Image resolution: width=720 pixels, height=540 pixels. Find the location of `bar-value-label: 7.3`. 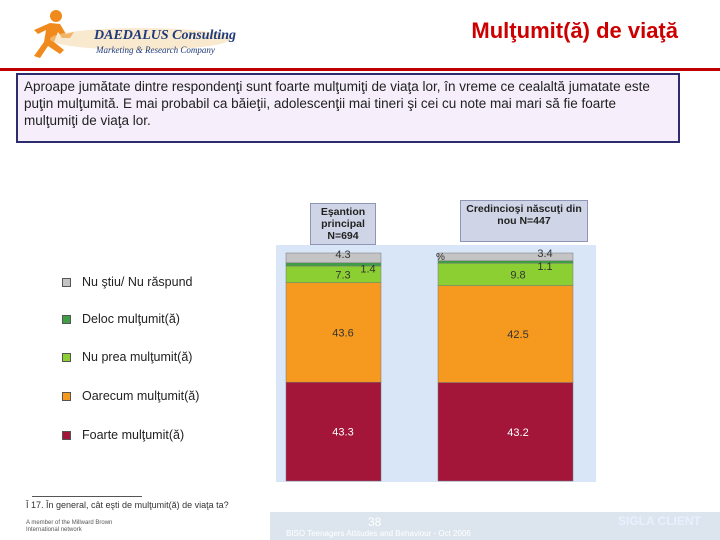

bar-value-label: 7.3 is located at coordinates (342, 275).